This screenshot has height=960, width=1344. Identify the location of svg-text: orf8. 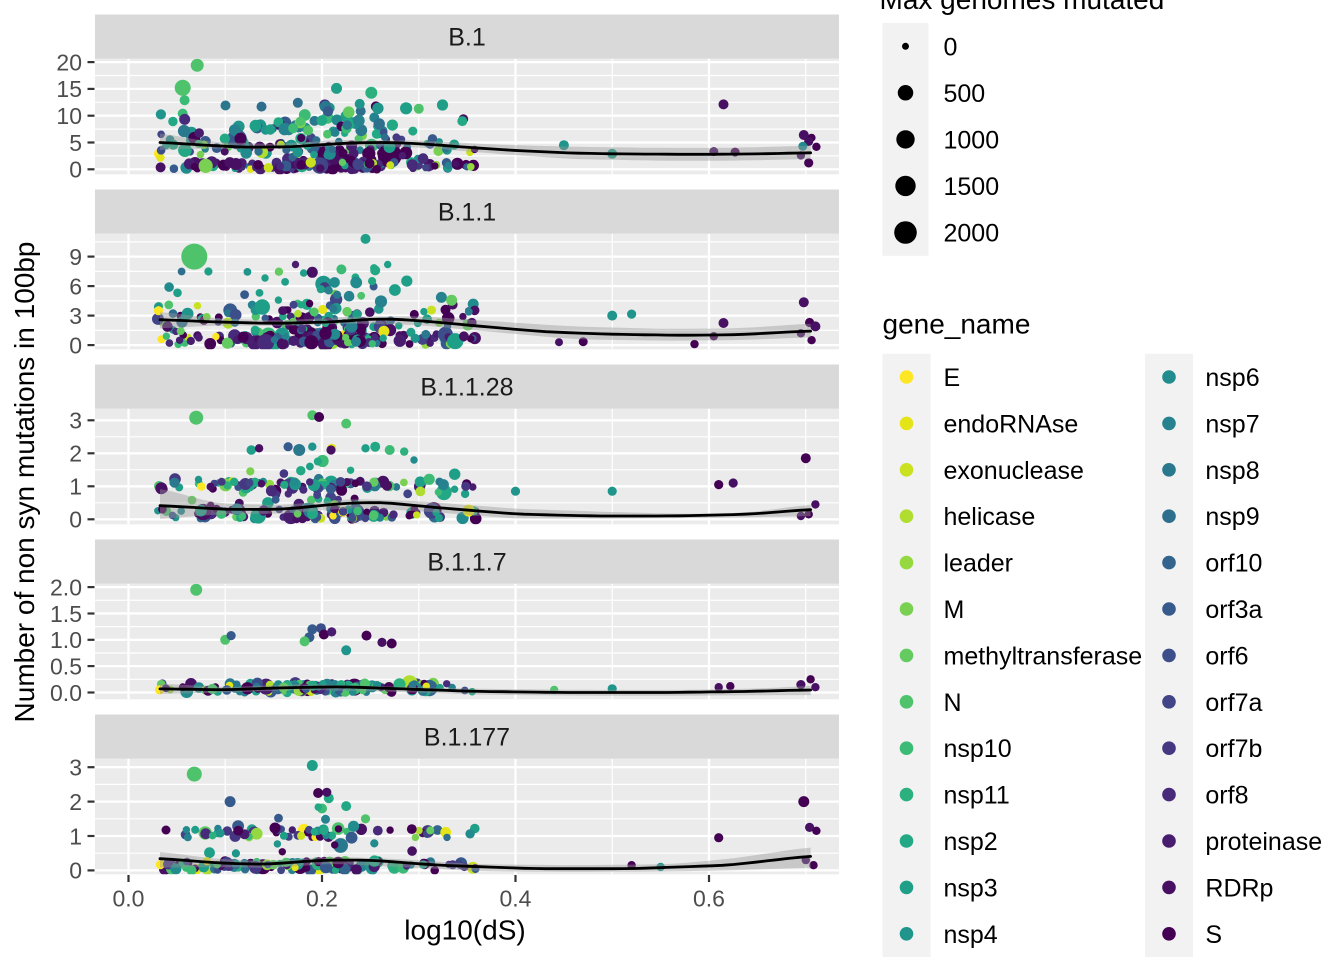
(1226, 796).